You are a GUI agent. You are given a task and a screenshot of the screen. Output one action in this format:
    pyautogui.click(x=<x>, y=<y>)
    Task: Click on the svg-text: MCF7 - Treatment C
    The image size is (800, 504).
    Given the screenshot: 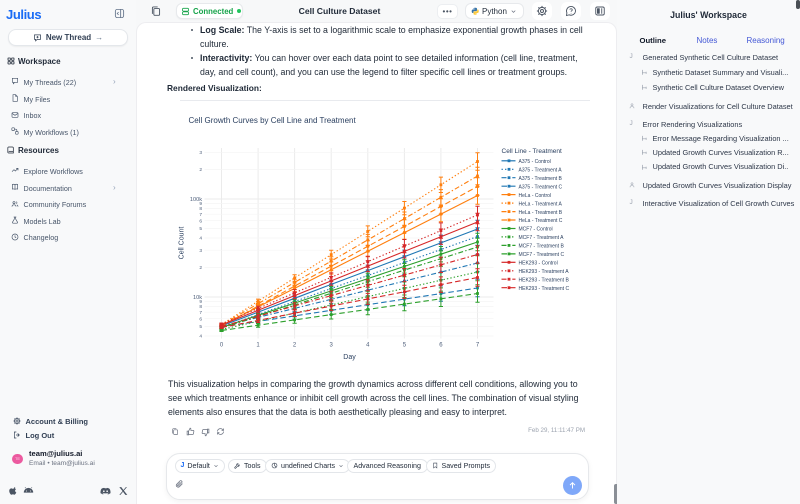 What is the action you would take?
    pyautogui.click(x=542, y=255)
    